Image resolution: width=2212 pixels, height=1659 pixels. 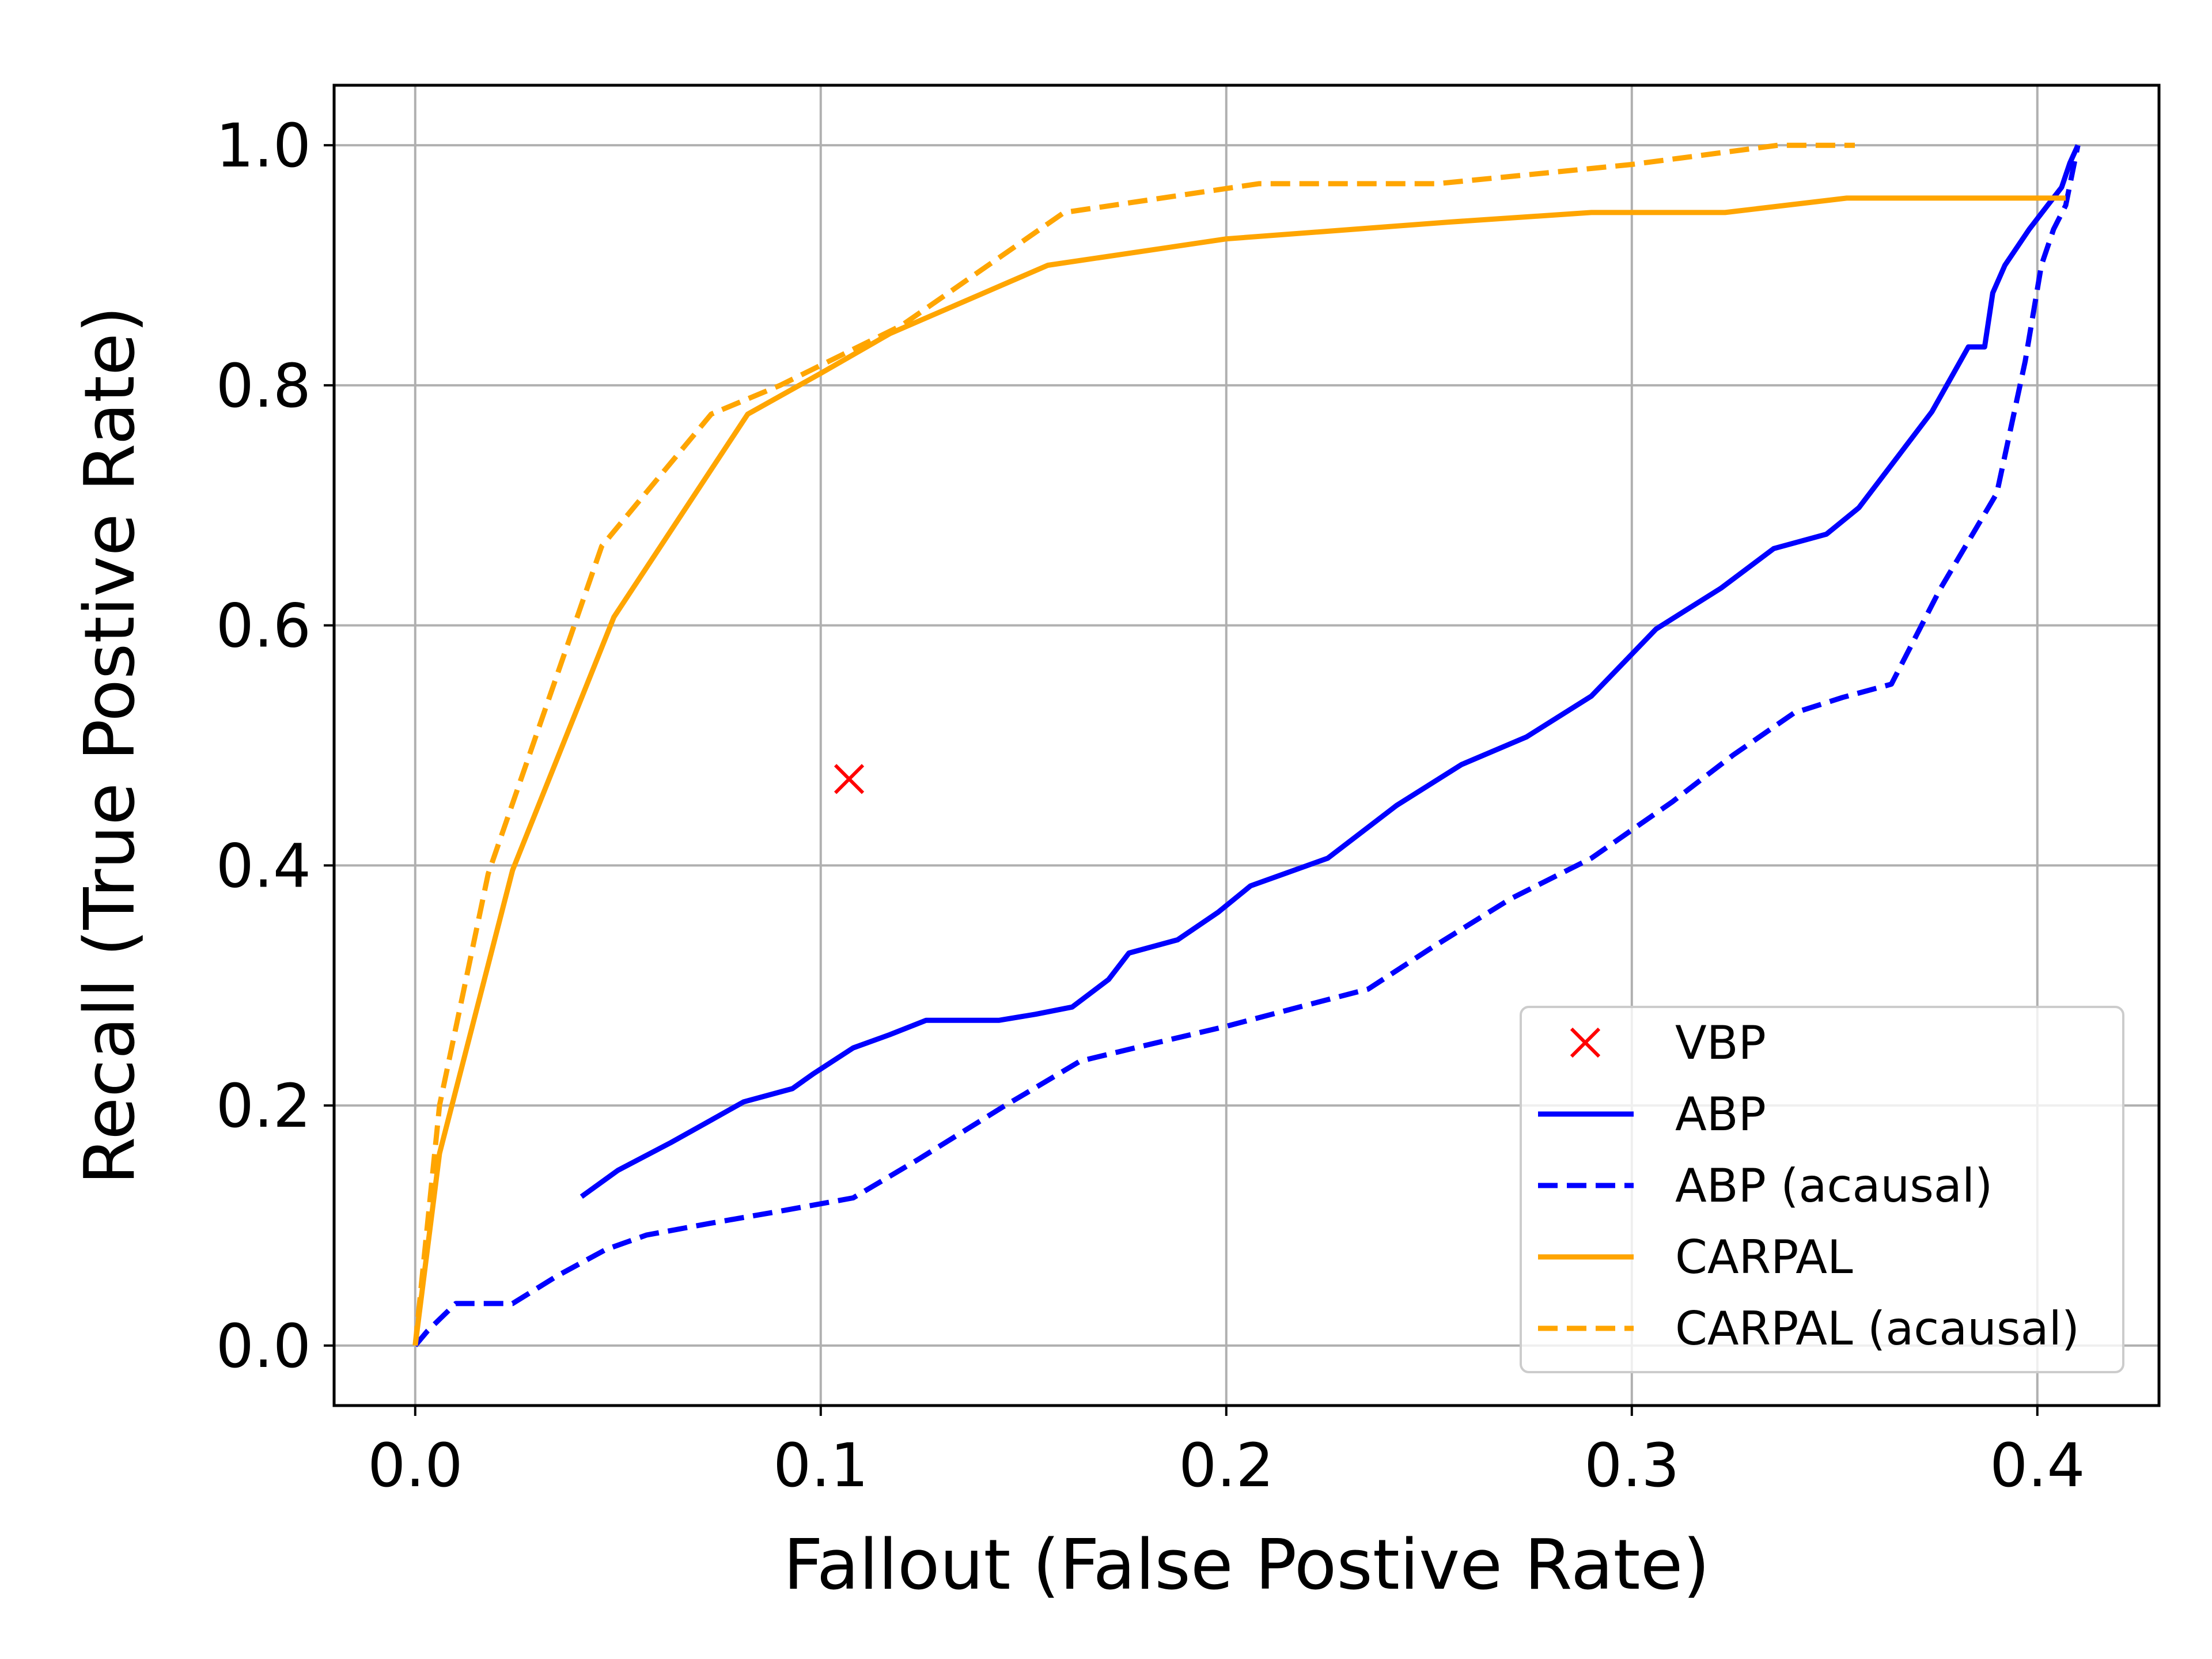 I want to click on legend-vbp-label: VBP, so click(x=1720, y=1043).